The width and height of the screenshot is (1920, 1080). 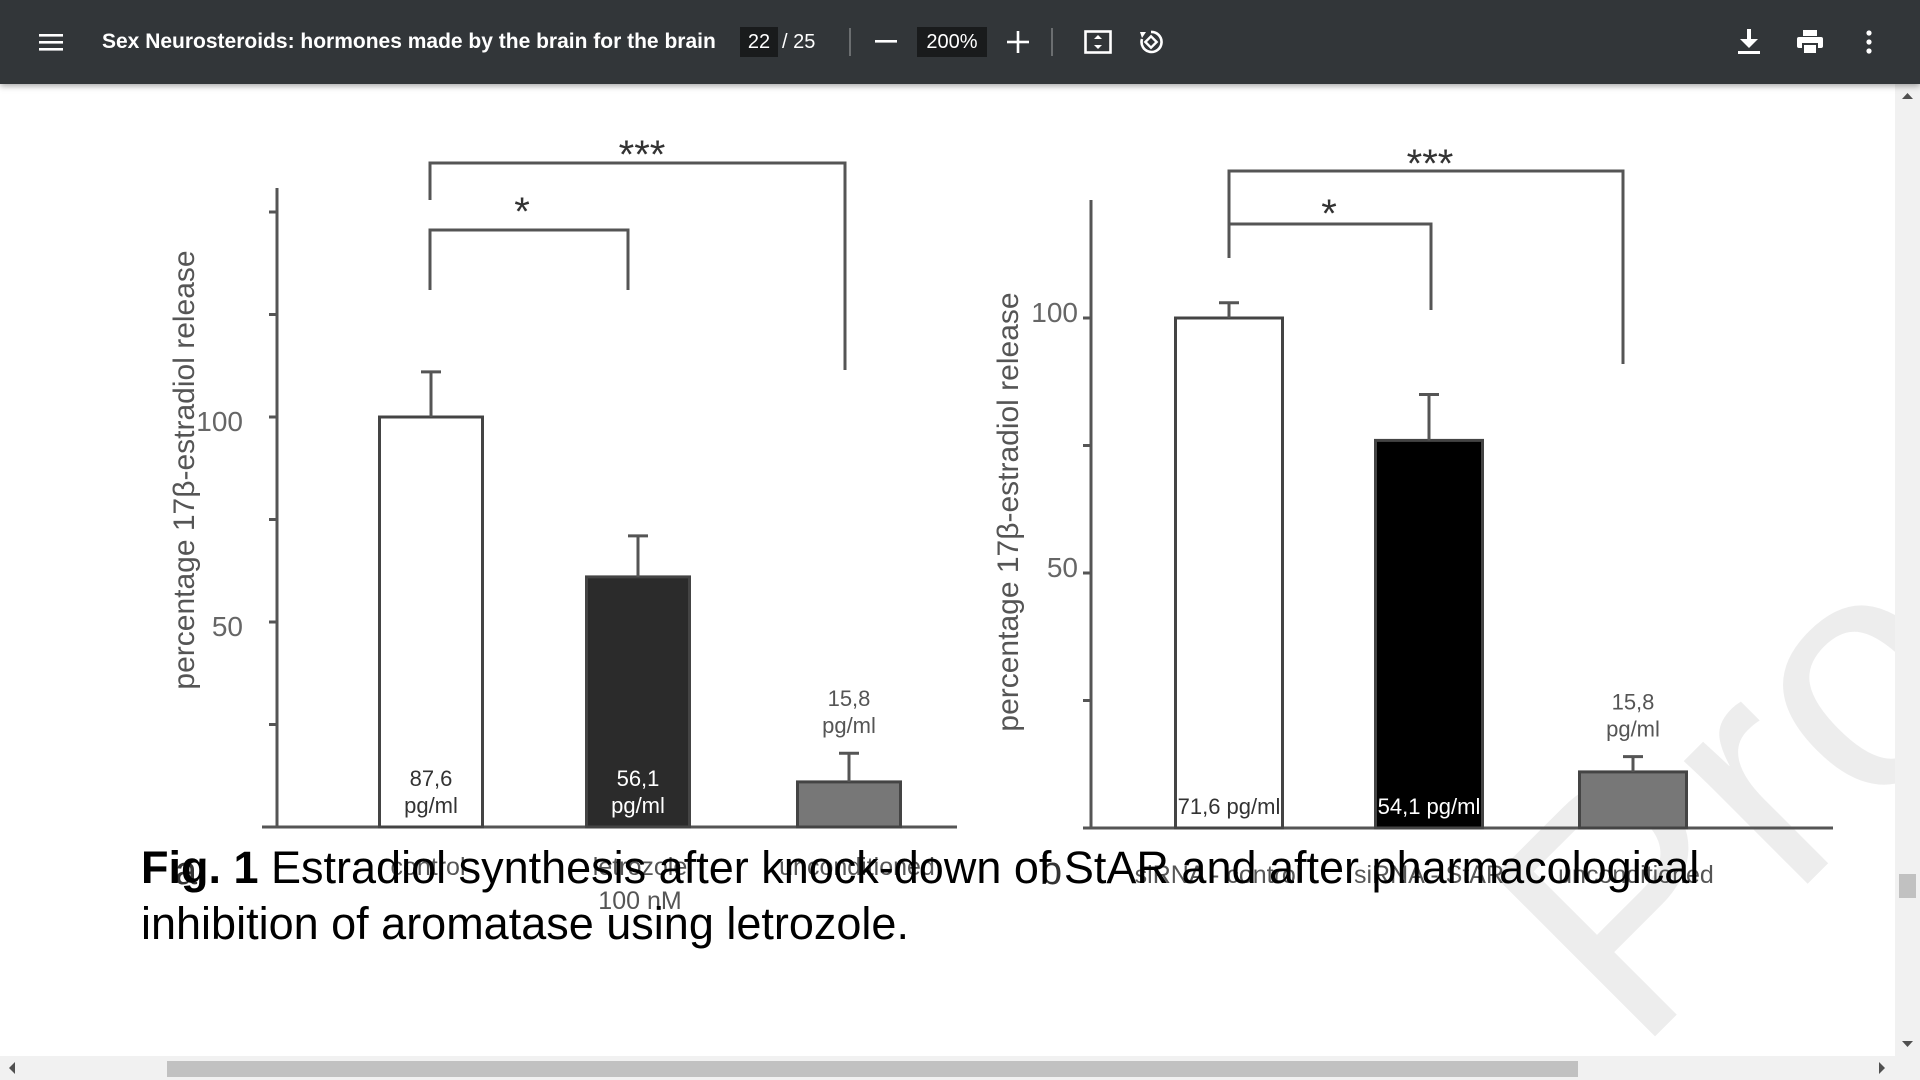 What do you see at coordinates (759, 42) in the screenshot?
I see `page-number-input: 22` at bounding box center [759, 42].